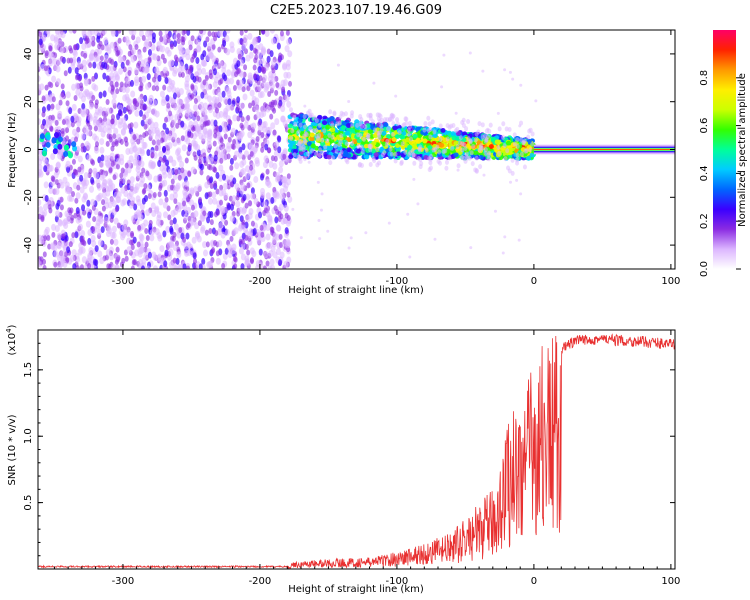  Describe the element at coordinates (12, 449) in the screenshot. I see `snr-y-axis-label: SNR (10 * v/v)` at that location.